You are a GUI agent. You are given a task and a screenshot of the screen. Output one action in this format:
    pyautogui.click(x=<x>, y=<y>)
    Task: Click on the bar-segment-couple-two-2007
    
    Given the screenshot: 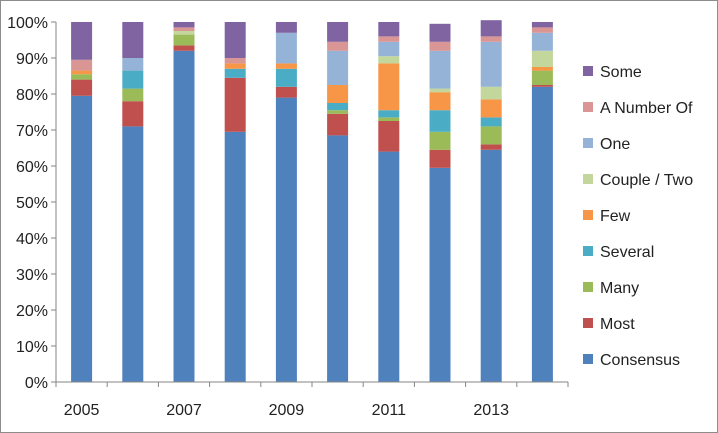 What is the action you would take?
    pyautogui.click(x=184, y=33)
    